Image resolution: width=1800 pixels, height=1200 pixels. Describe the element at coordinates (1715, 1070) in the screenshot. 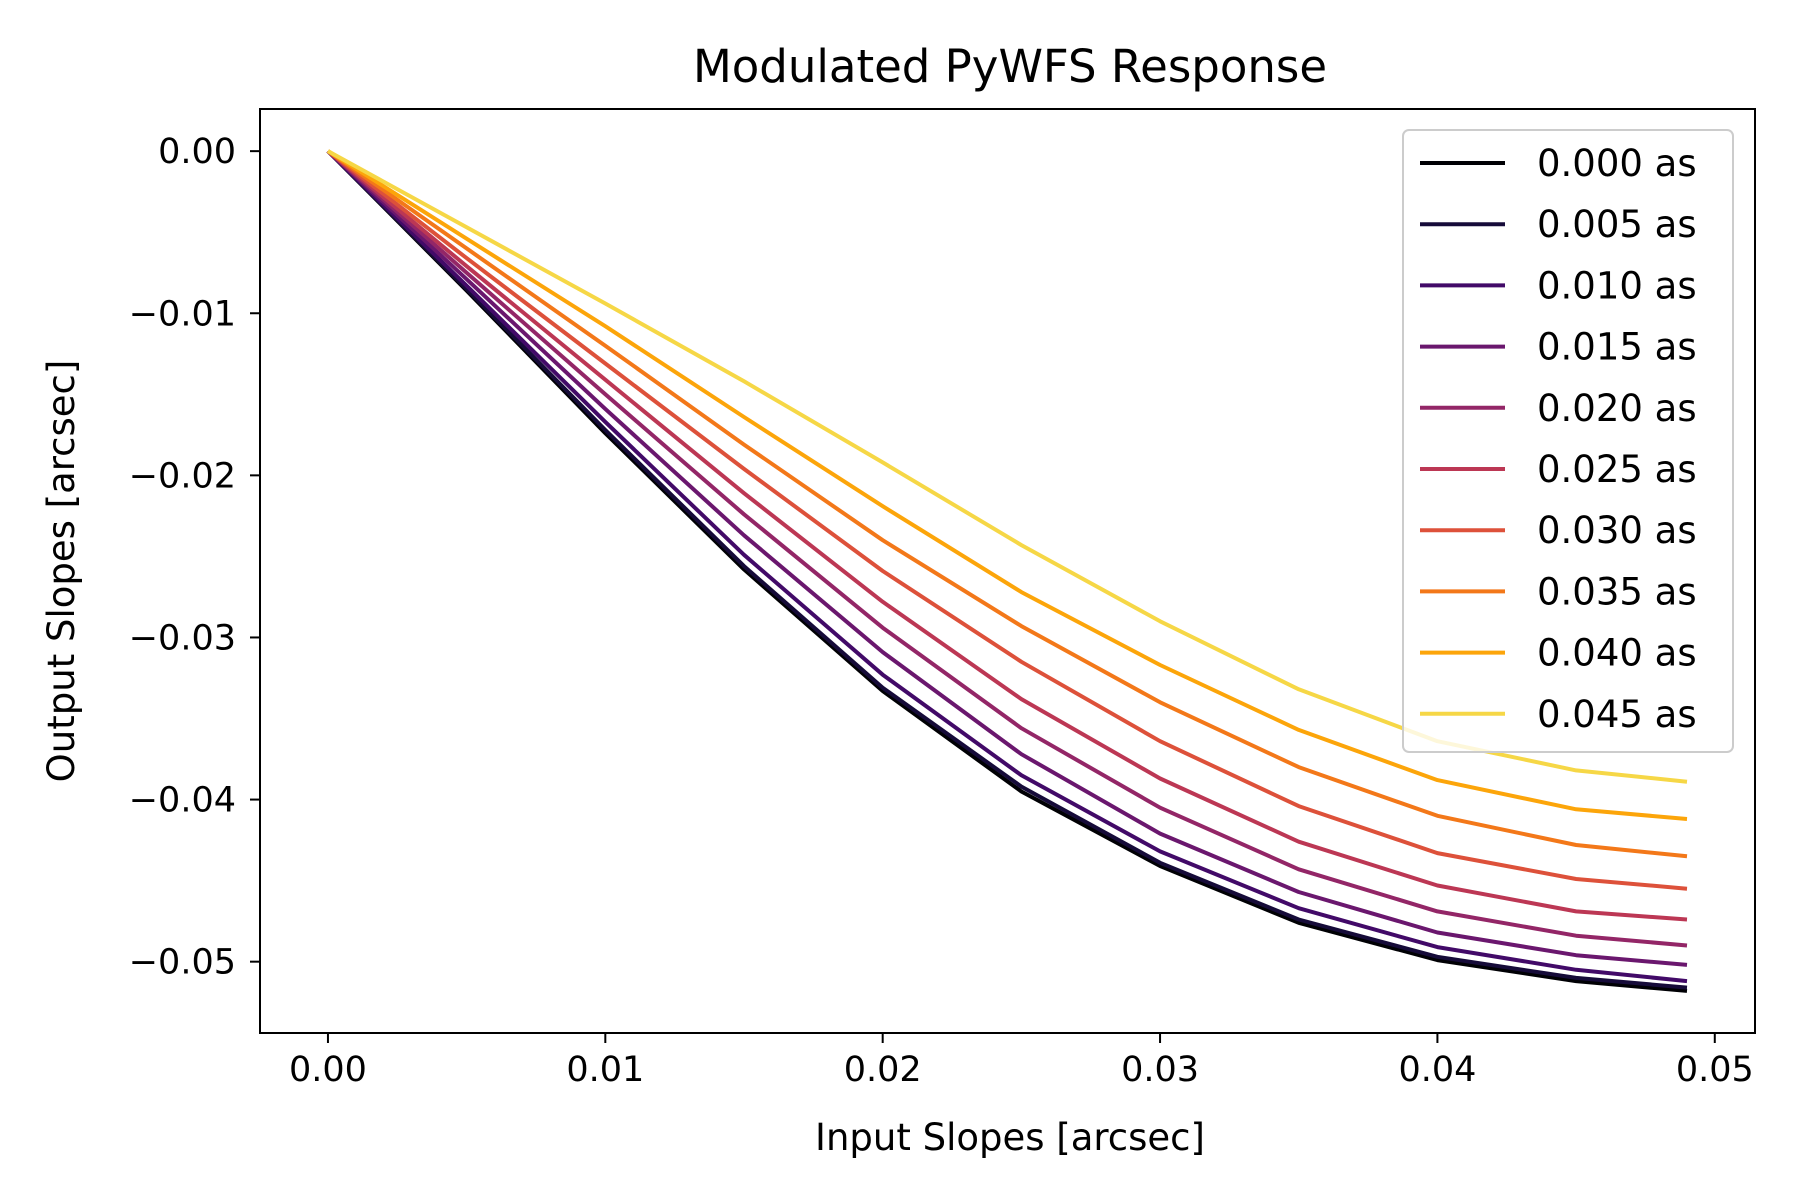

I see `x-tick-label: 0.05` at that location.